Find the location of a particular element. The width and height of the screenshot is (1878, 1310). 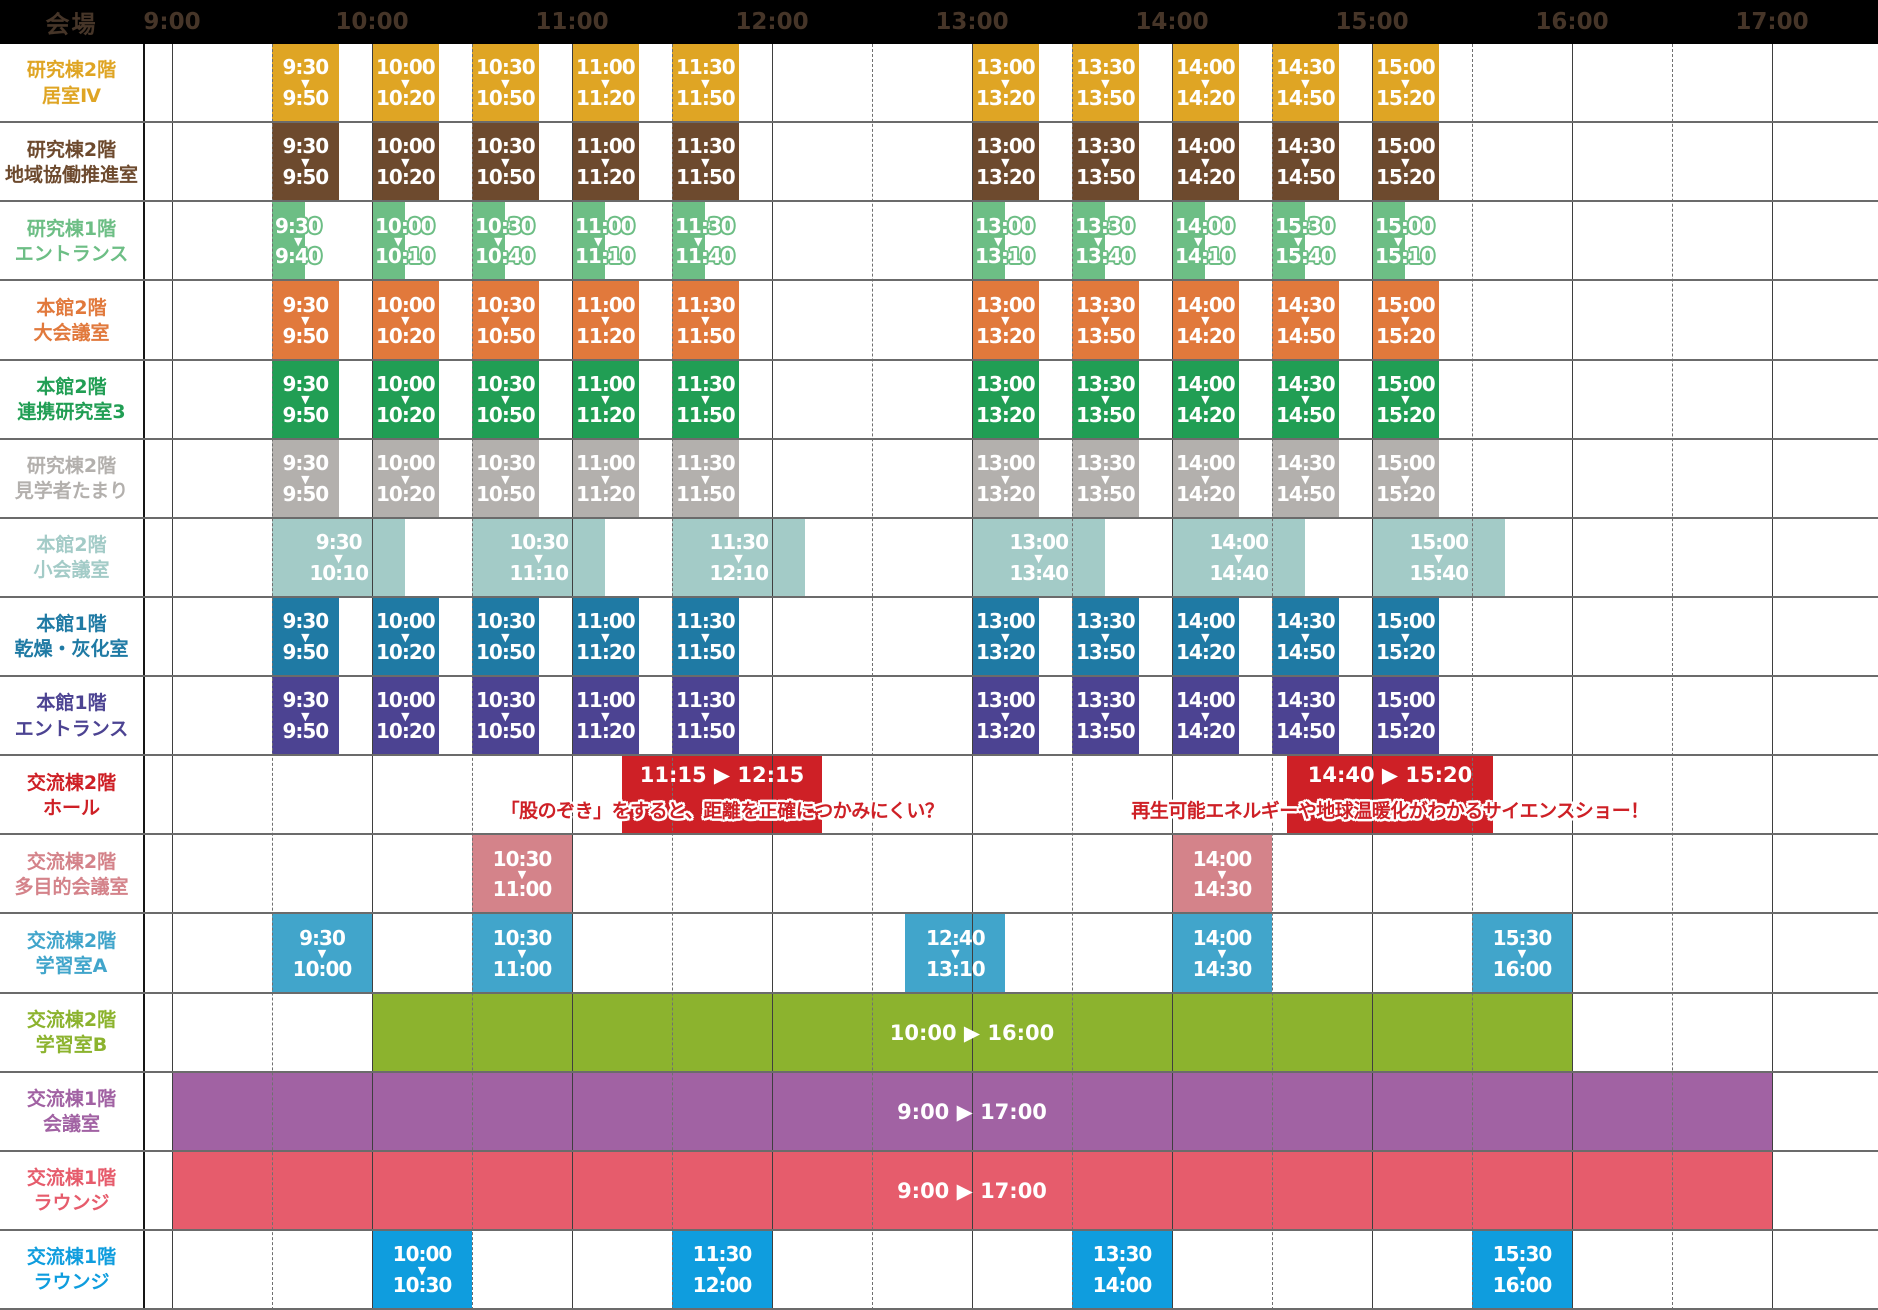

session-time-label: 13:00 ▼ 13:10 is located at coordinates (1025, 241).